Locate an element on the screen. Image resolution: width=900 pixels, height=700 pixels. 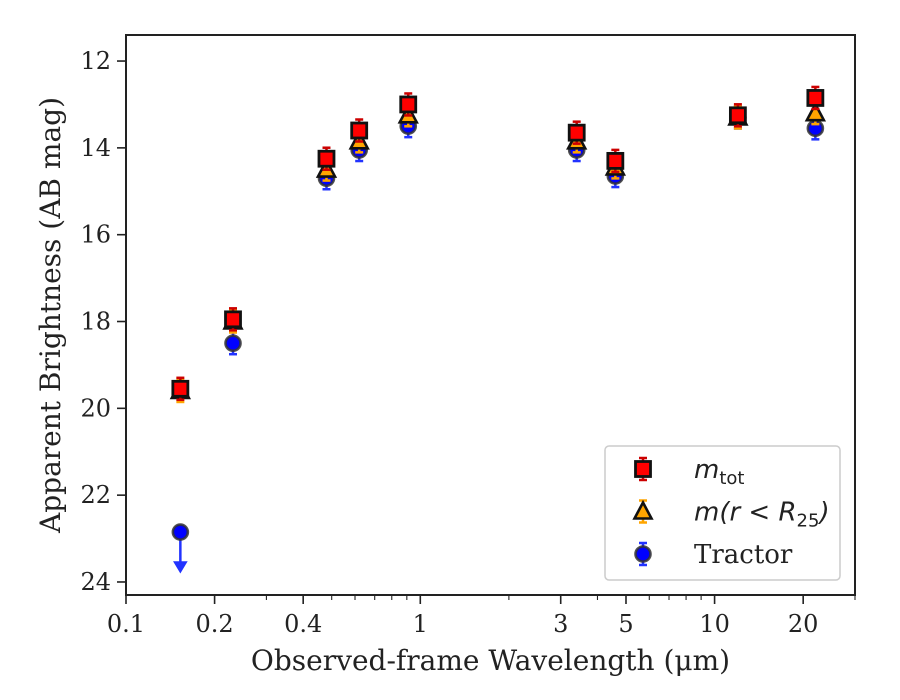
legend-label-m_tot: mtot is located at coordinates (719, 472).